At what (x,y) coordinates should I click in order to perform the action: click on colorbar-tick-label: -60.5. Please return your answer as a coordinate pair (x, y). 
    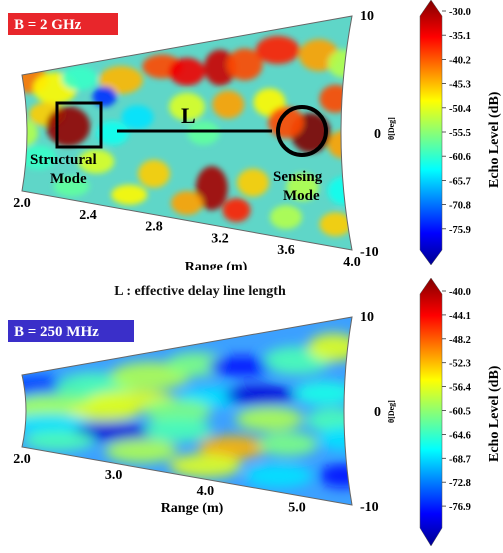
    Looking at the image, I should click on (460, 412).